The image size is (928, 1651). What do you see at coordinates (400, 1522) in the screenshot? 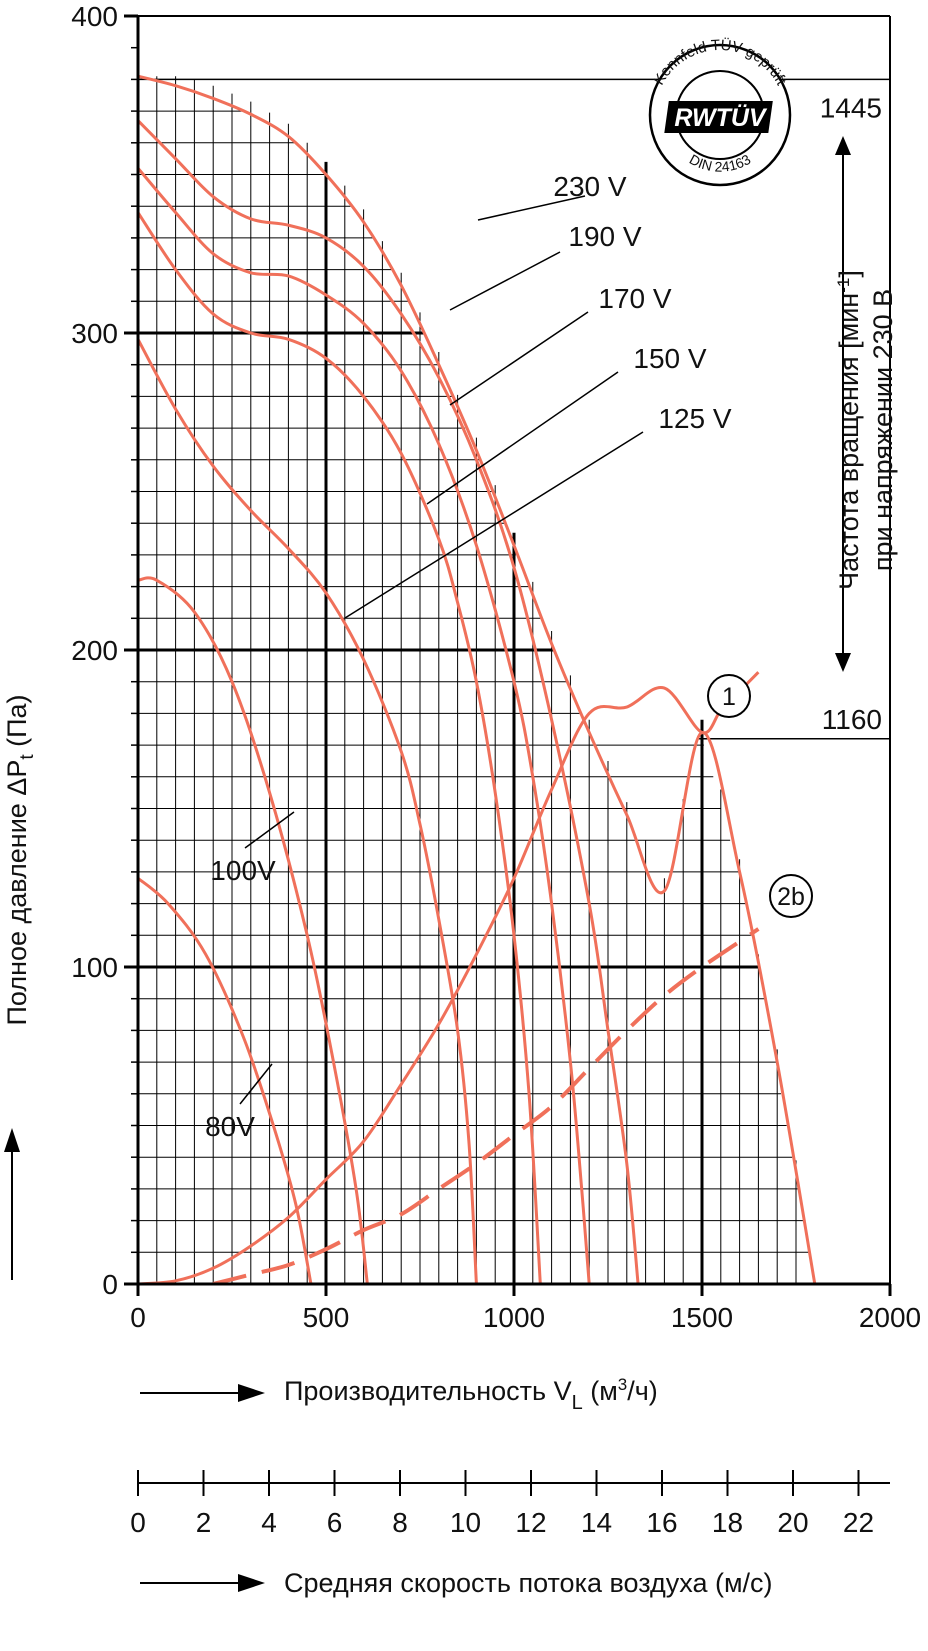
I see `velocity-tick-label: 8` at bounding box center [400, 1522].